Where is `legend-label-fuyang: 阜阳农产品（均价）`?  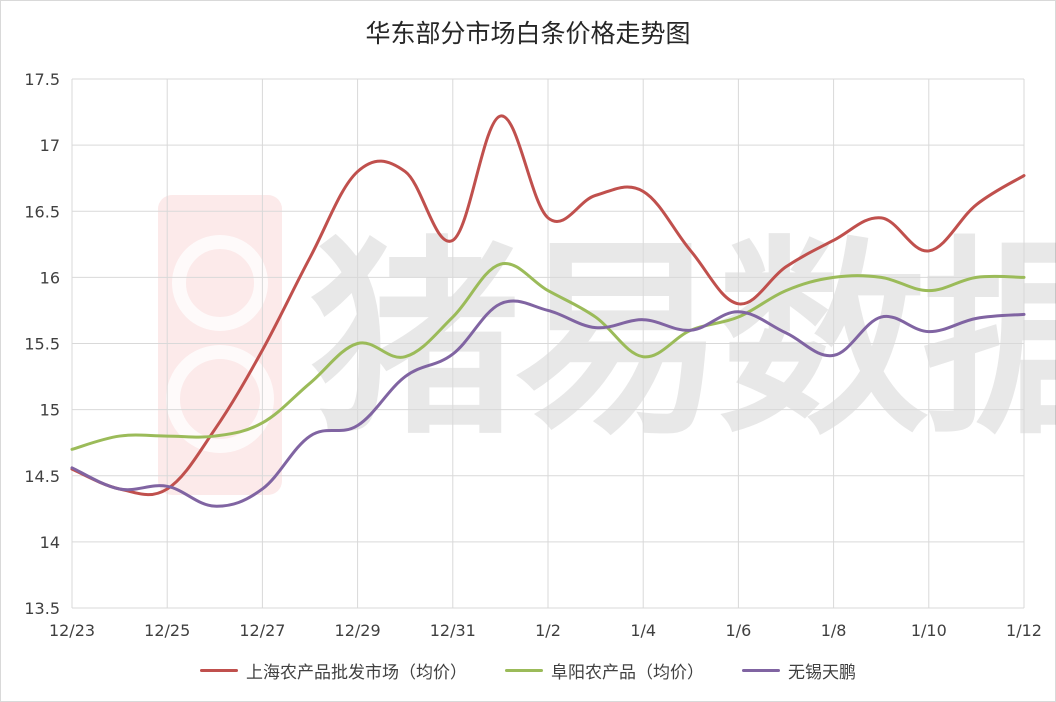 legend-label-fuyang: 阜阳农产品（均价） is located at coordinates (627, 673).